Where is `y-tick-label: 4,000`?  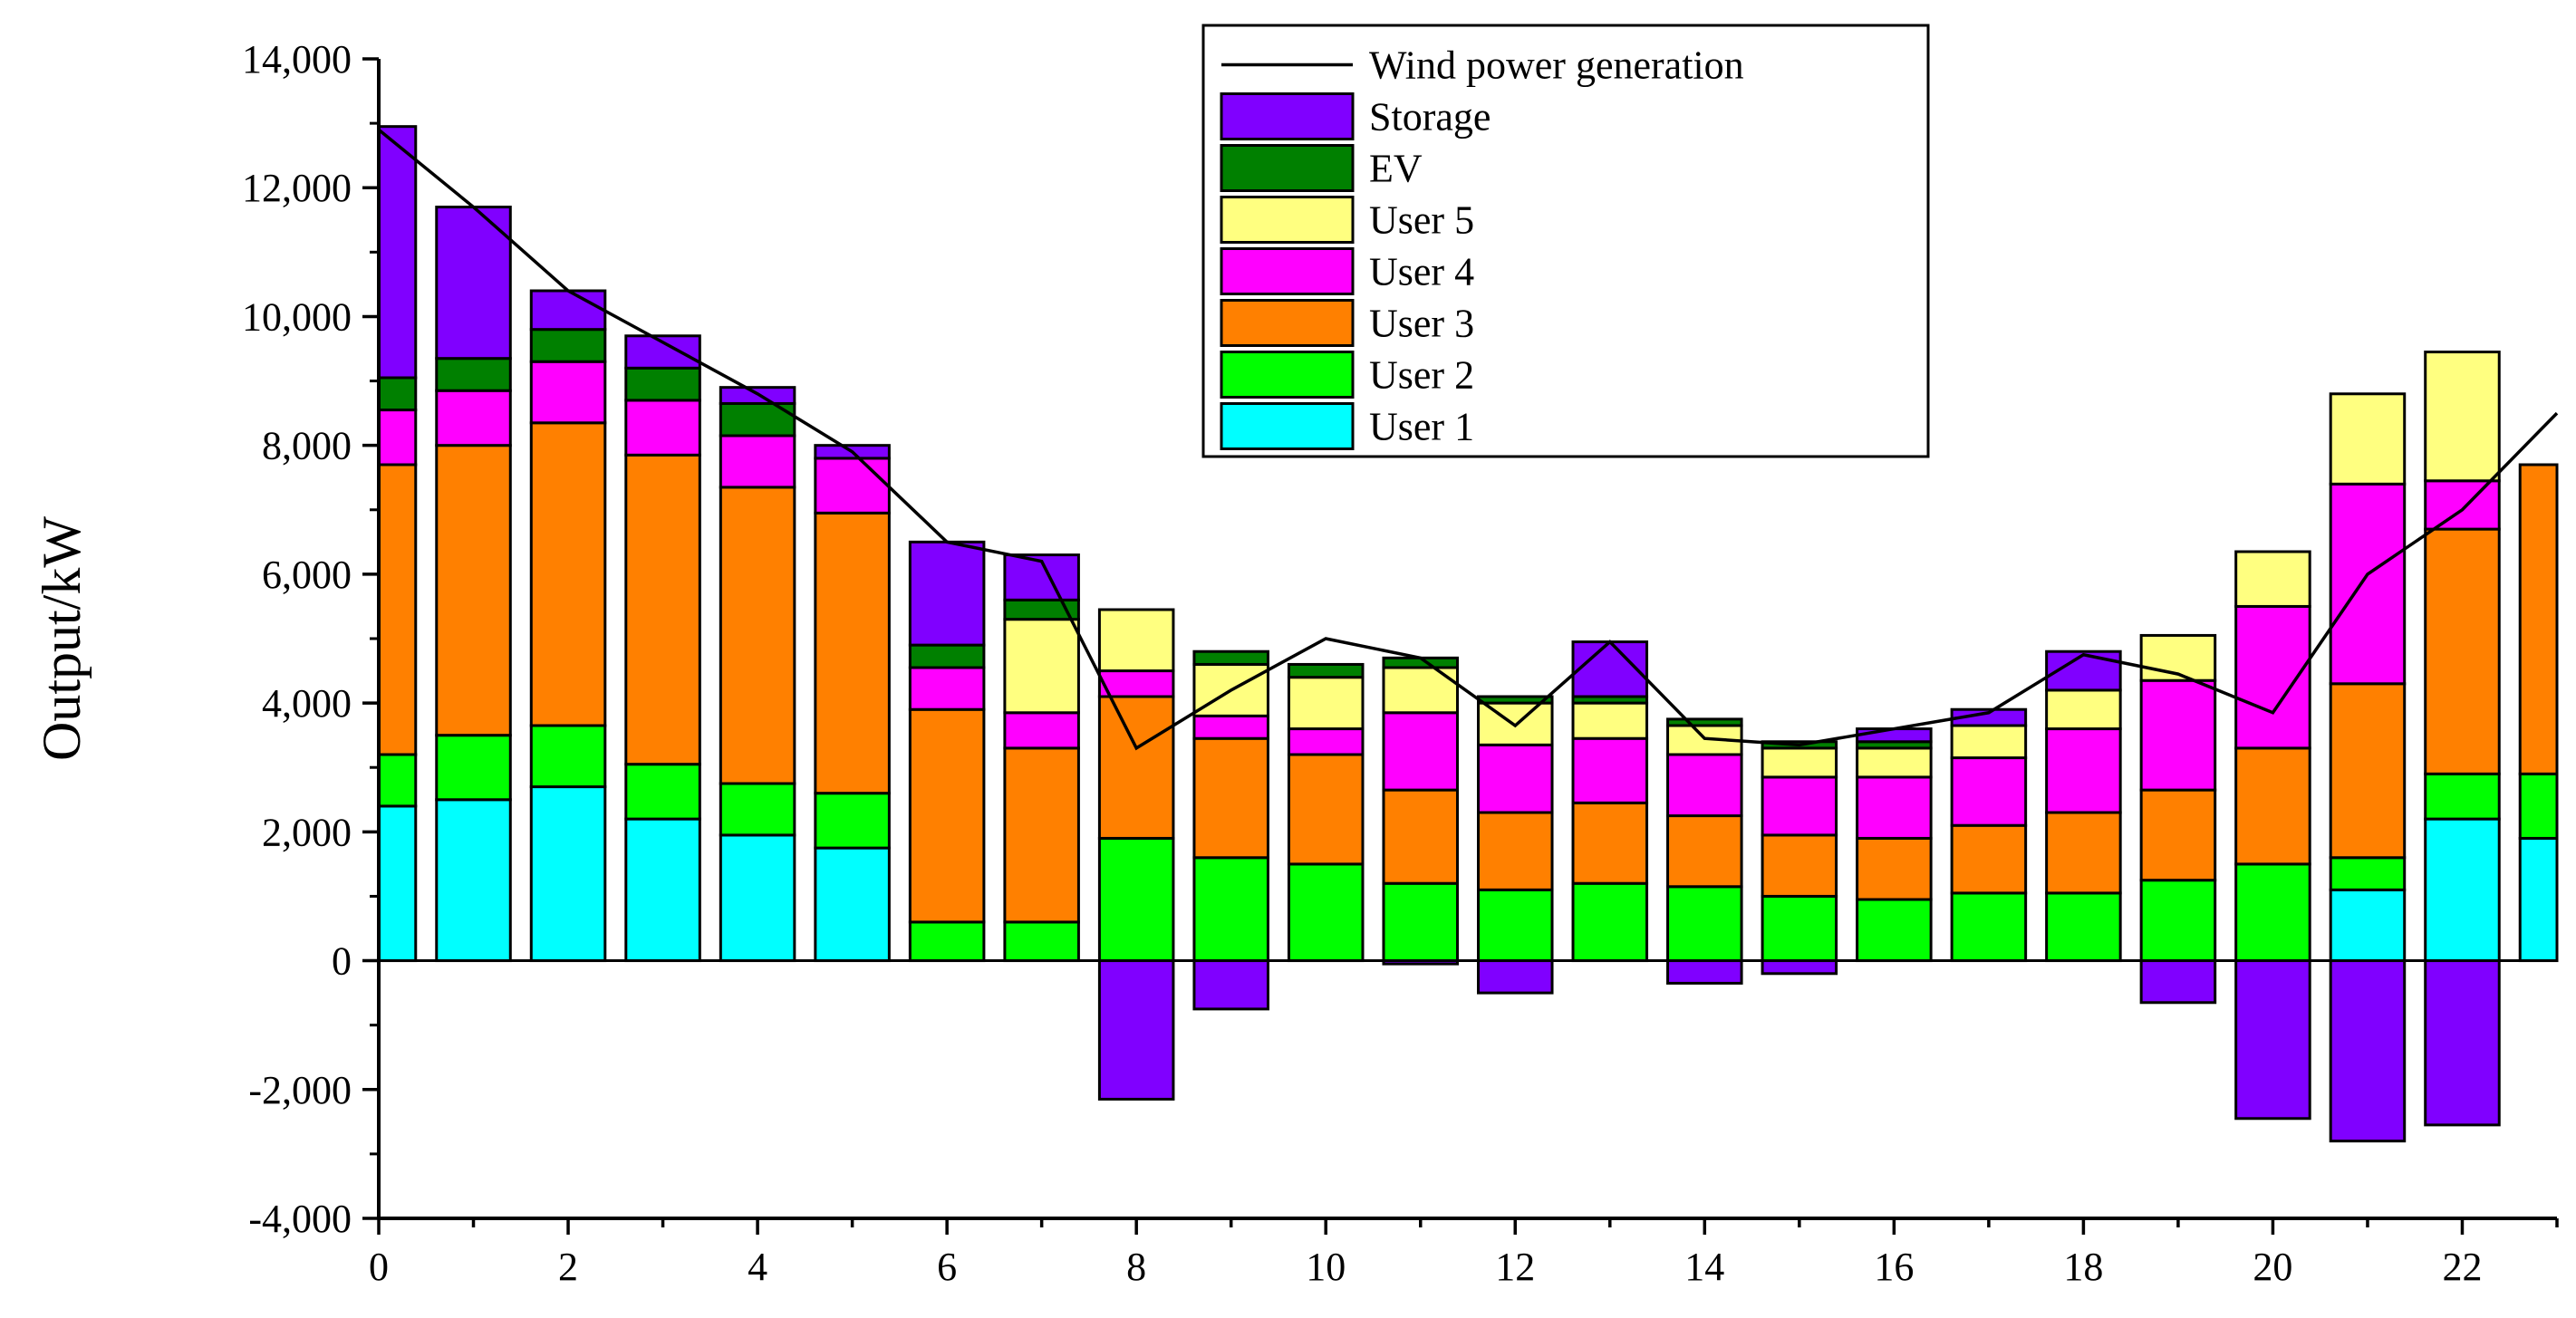
y-tick-label: 4,000 is located at coordinates (307, 703).